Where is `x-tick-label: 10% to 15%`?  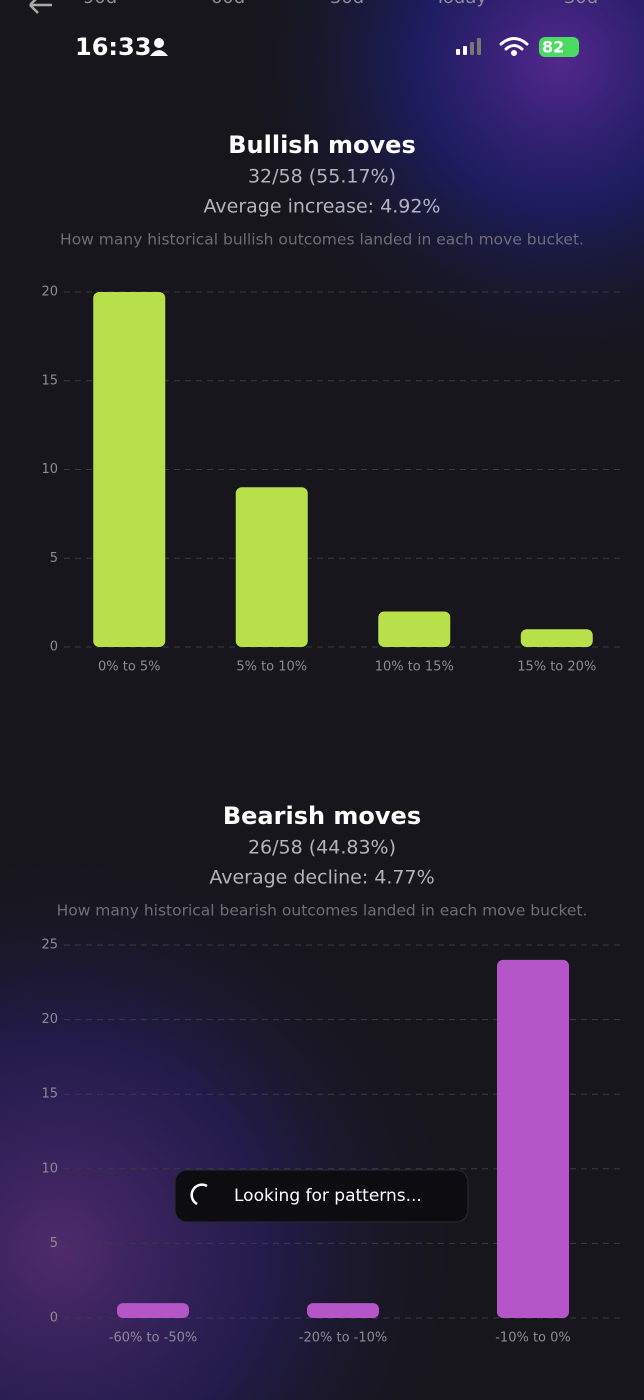 x-tick-label: 10% to 15% is located at coordinates (414, 667).